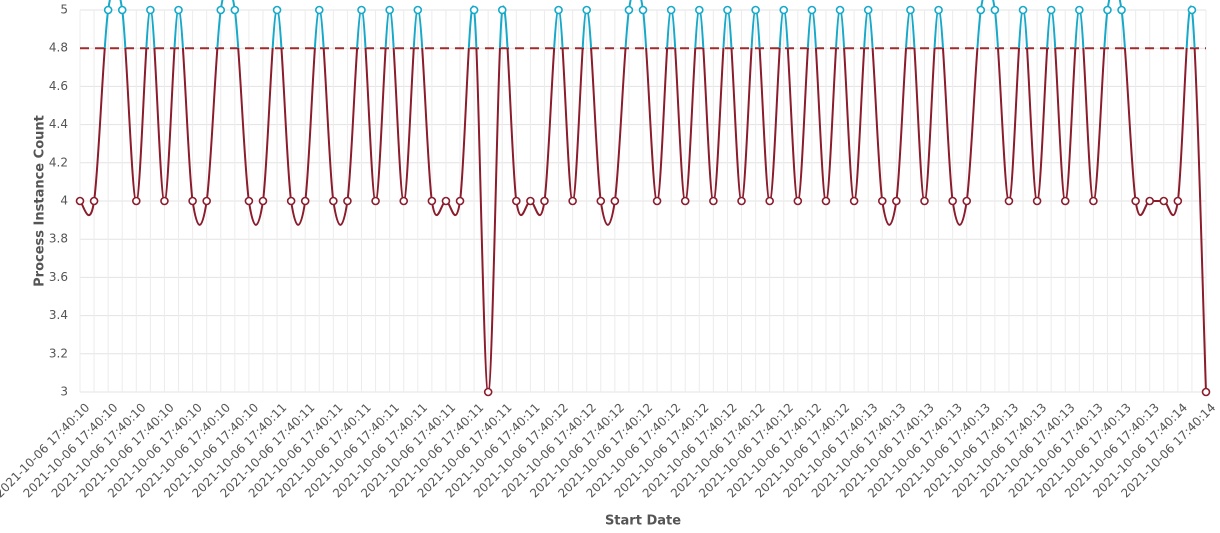 Image resolution: width=1220 pixels, height=533 pixels. I want to click on y-tick-label: 4.6, so click(58, 86).